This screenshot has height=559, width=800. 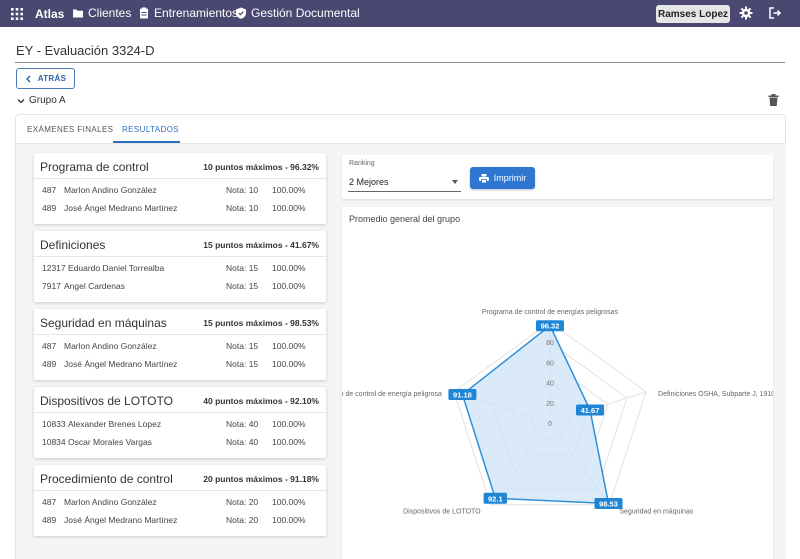 What do you see at coordinates (305, 13) in the screenshot?
I see `nav-item-label: Gestión Documental` at bounding box center [305, 13].